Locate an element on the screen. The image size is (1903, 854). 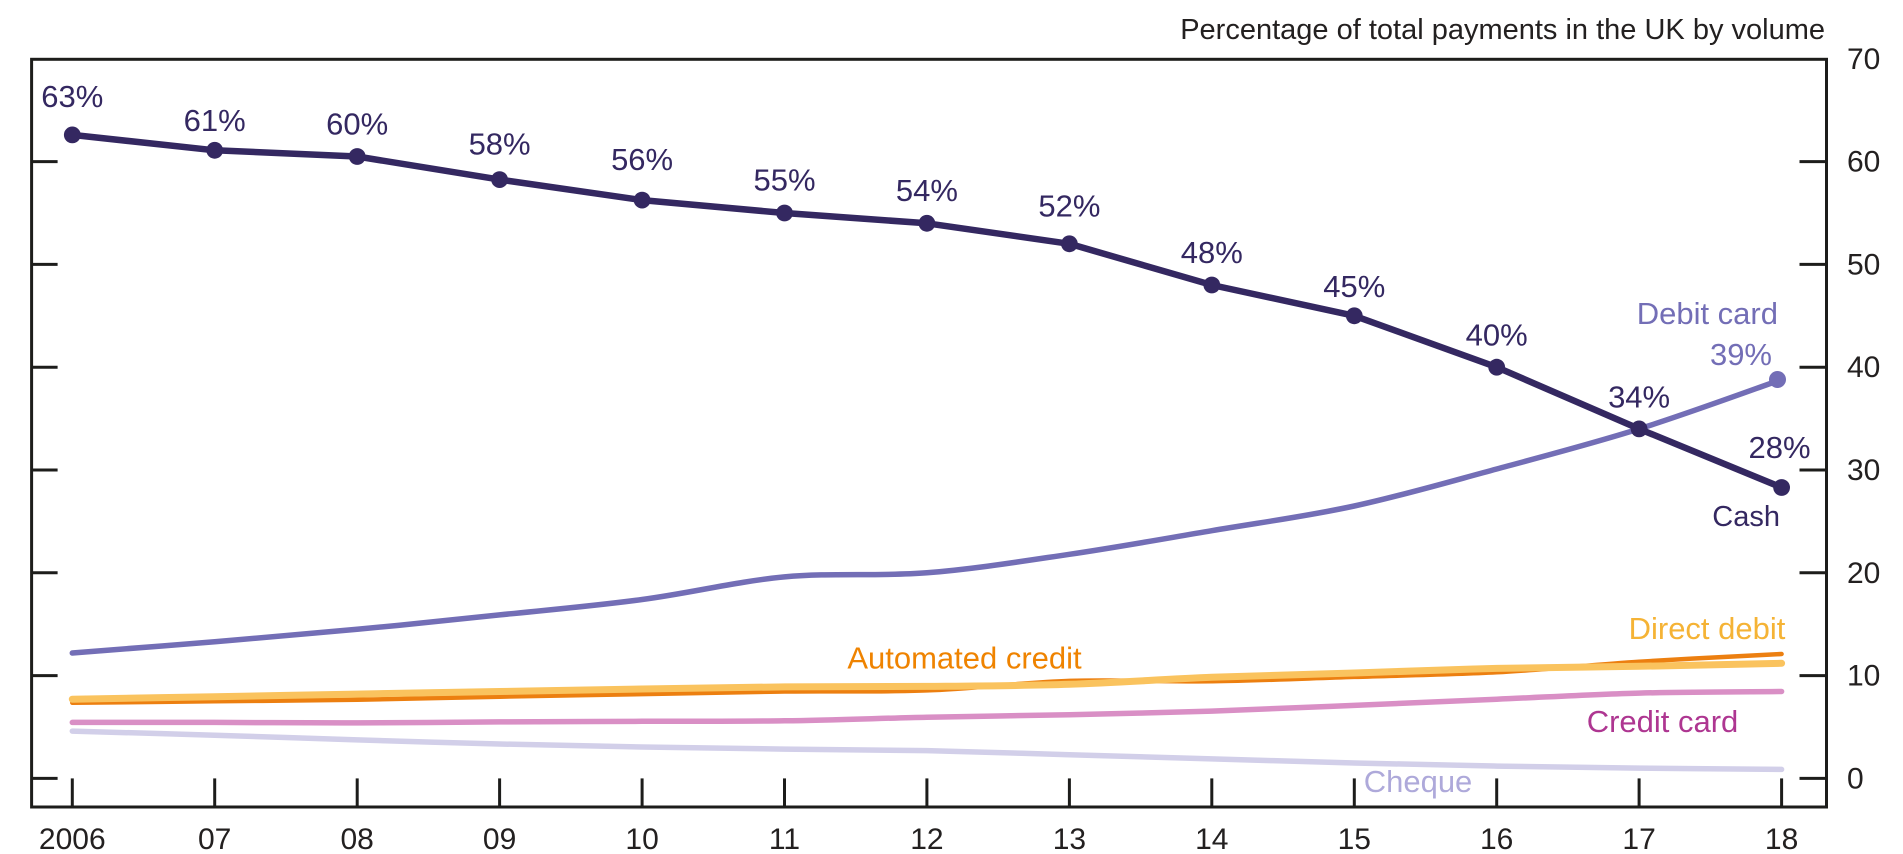
svg-text: 20 is located at coordinates (1863, 573).